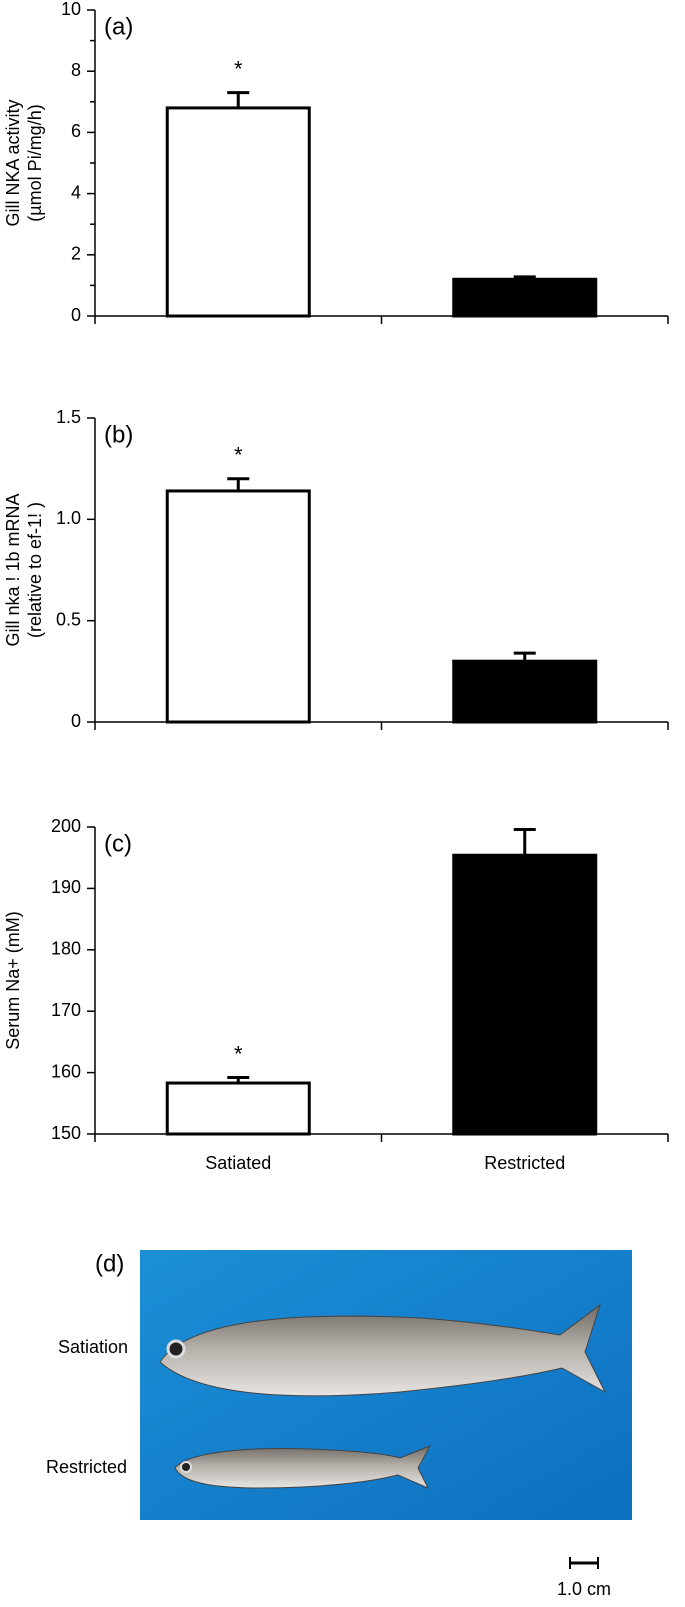 This screenshot has width=685, height=1607. I want to click on x-tick-label: Satiated, so click(238, 1163).